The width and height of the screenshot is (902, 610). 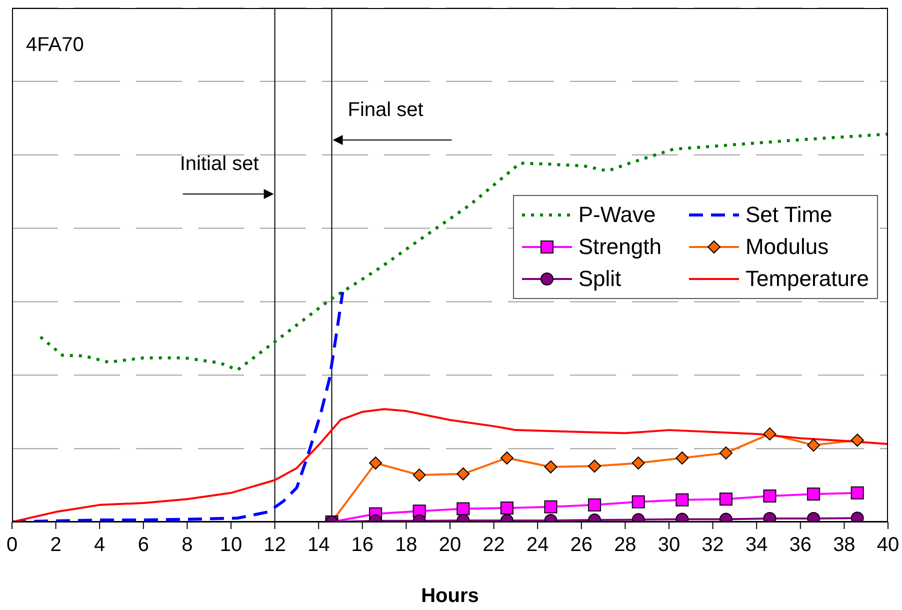 I want to click on x-tick-label: 14, so click(x=318, y=545).